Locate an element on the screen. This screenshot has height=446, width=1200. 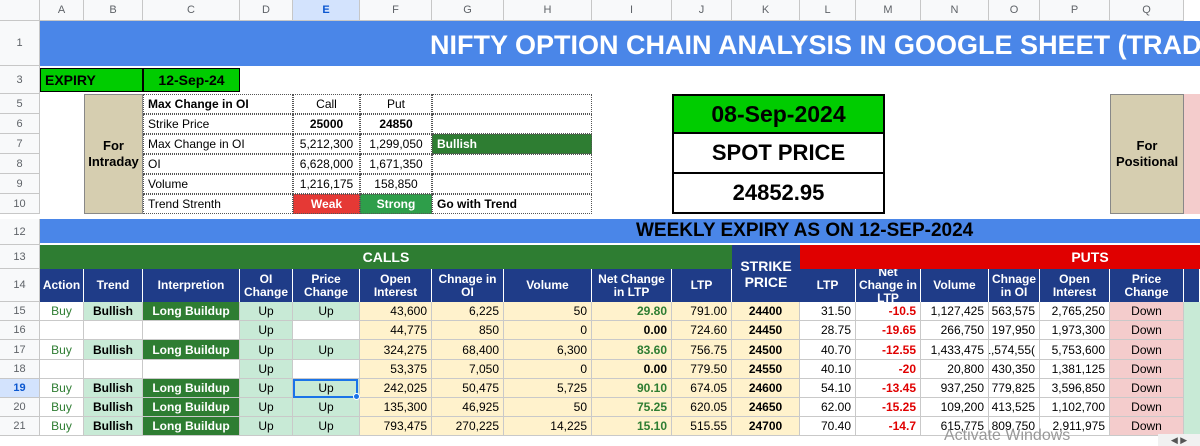
row-header-5: 5 is located at coordinates (20, 104).